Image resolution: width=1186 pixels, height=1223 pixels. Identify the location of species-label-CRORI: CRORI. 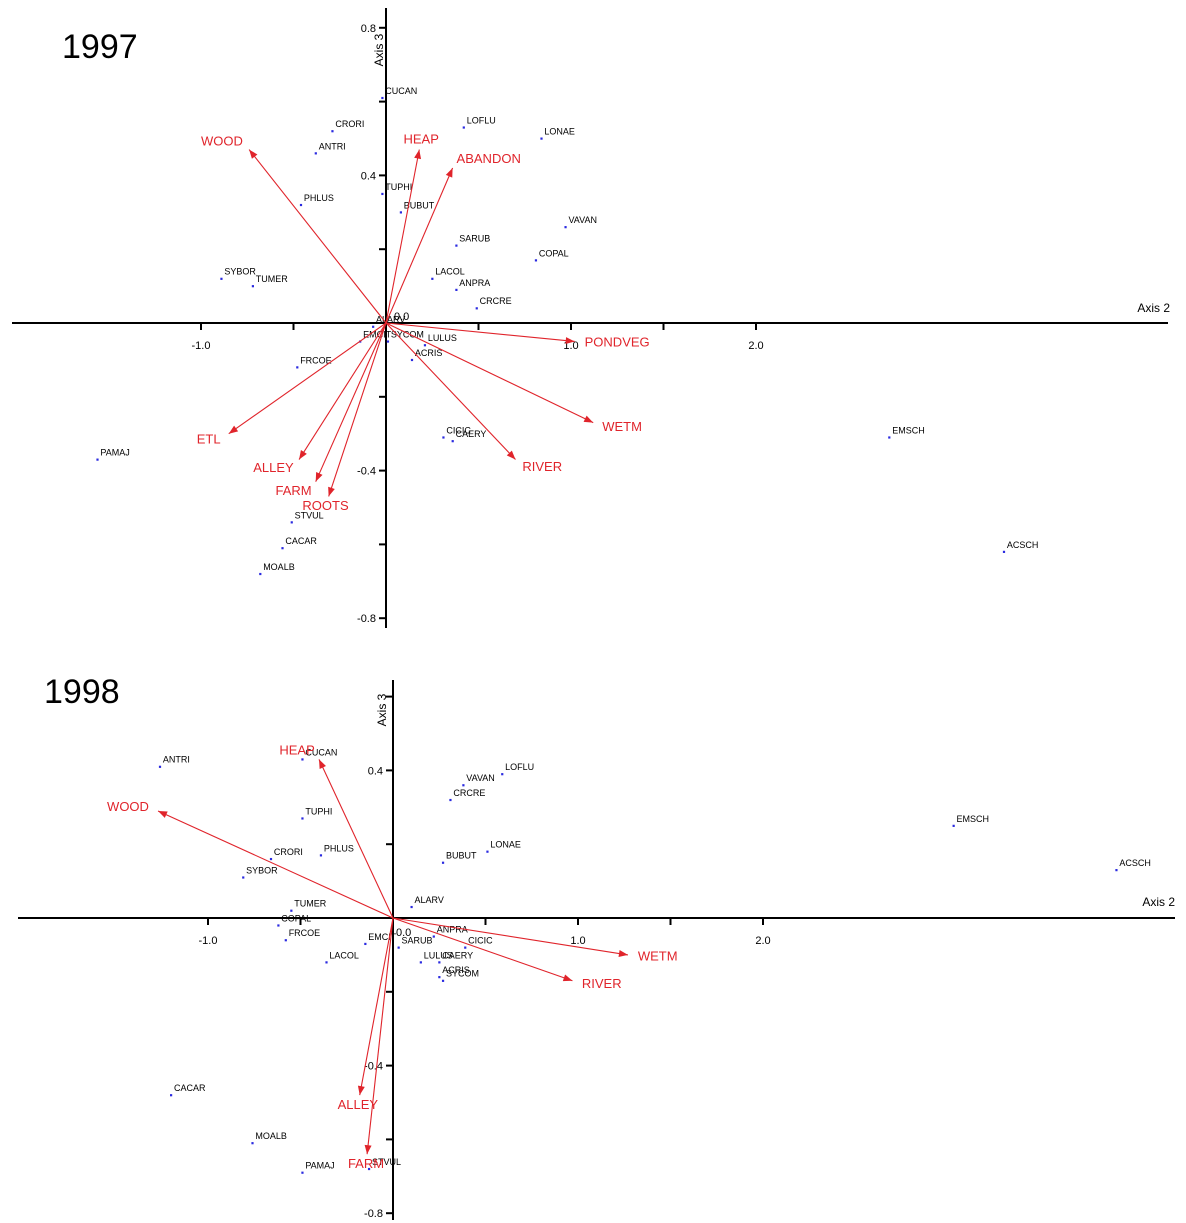
(288, 852).